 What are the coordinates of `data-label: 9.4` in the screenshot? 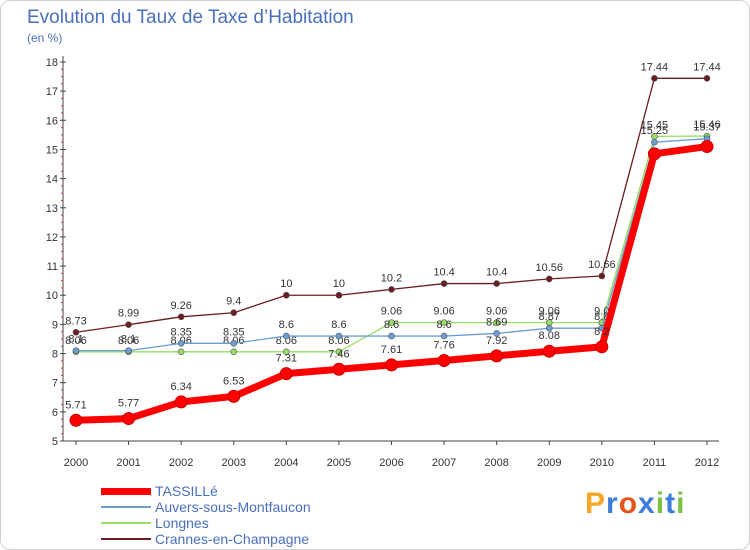 It's located at (233, 302).